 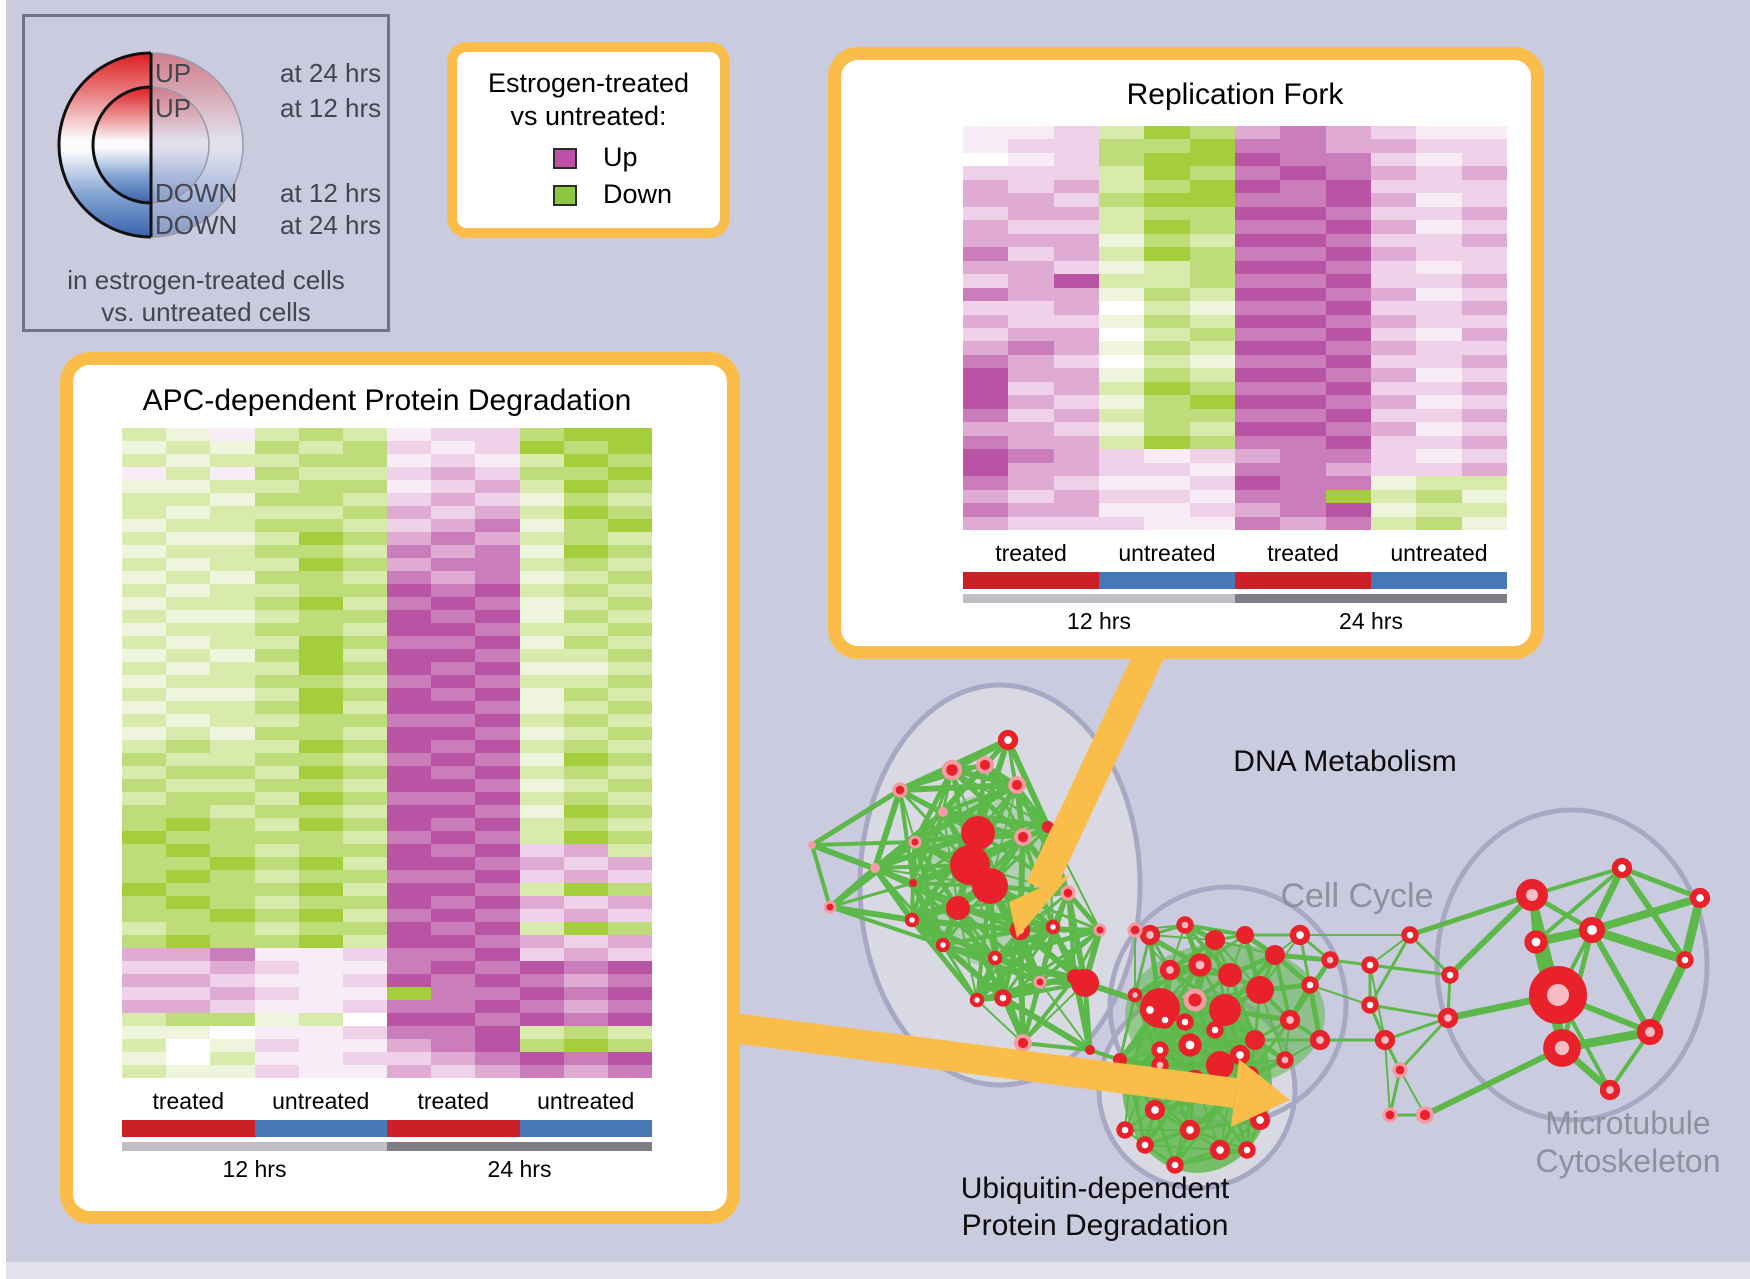 I want to click on repfork-group-treated-12: treated, so click(x=1031, y=553).